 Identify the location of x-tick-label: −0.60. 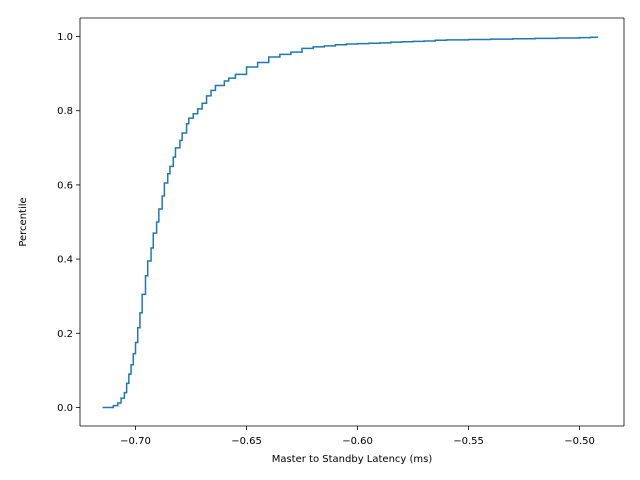
(357, 441).